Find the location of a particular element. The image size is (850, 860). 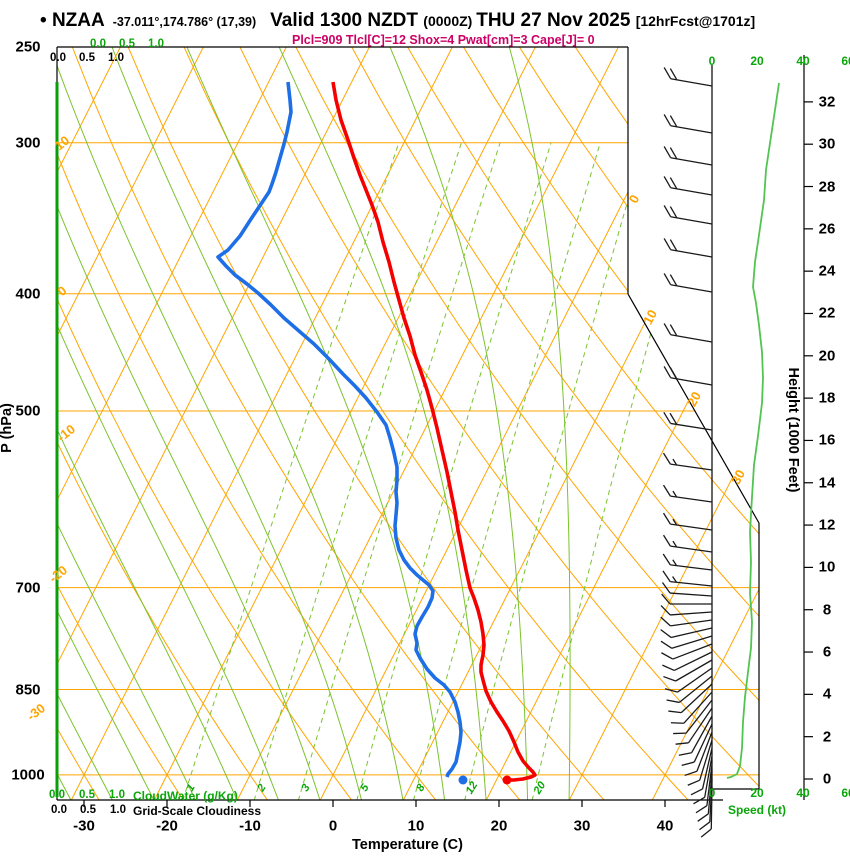

pressure-axis-title: P (hPa) is located at coordinates (7, 428).